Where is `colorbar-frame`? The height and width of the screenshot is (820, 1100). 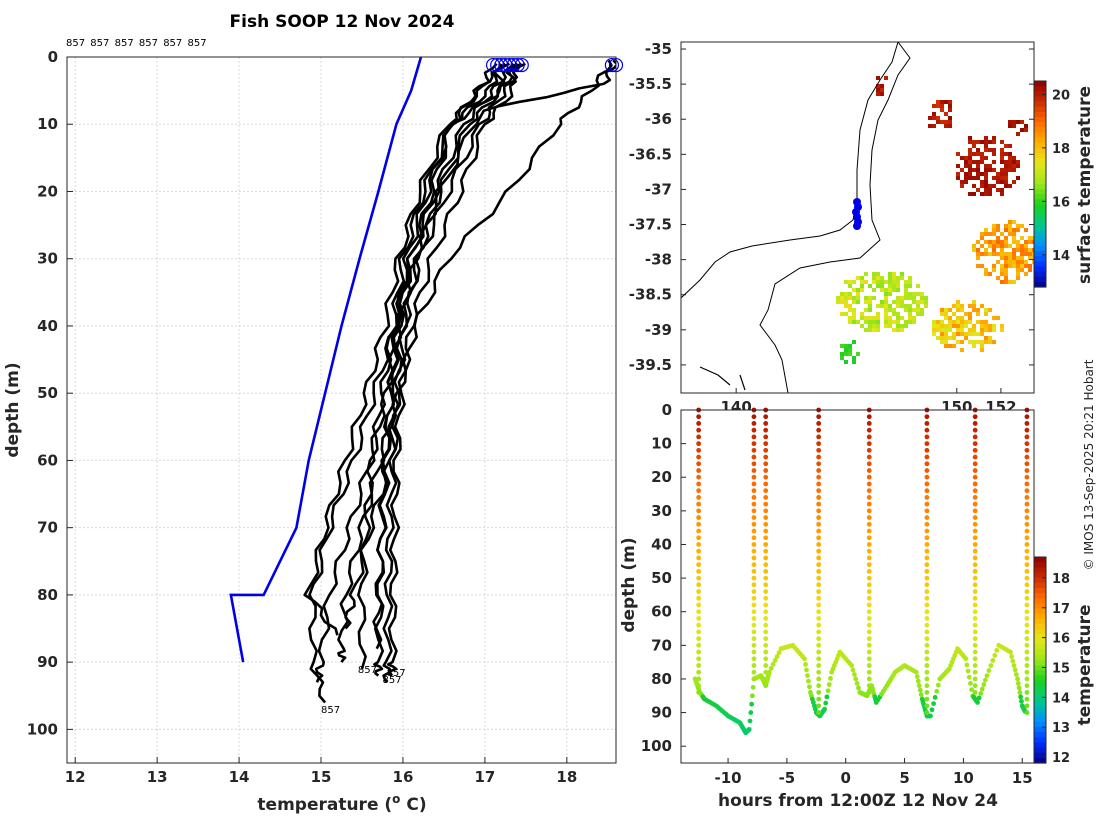 colorbar-frame is located at coordinates (1040, 184).